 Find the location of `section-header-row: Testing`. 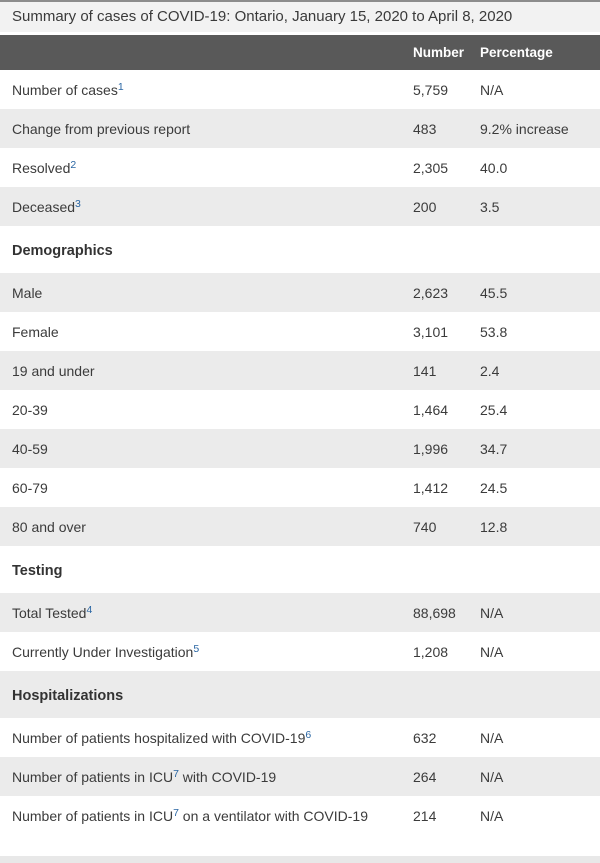

section-header-row: Testing is located at coordinates (300, 569).